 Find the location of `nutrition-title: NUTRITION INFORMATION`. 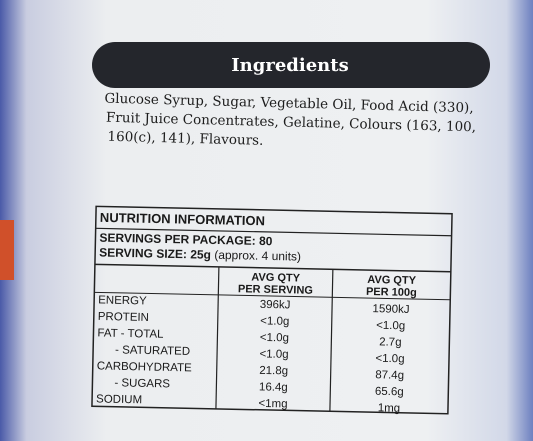

nutrition-title: NUTRITION INFORMATION is located at coordinates (182, 219).